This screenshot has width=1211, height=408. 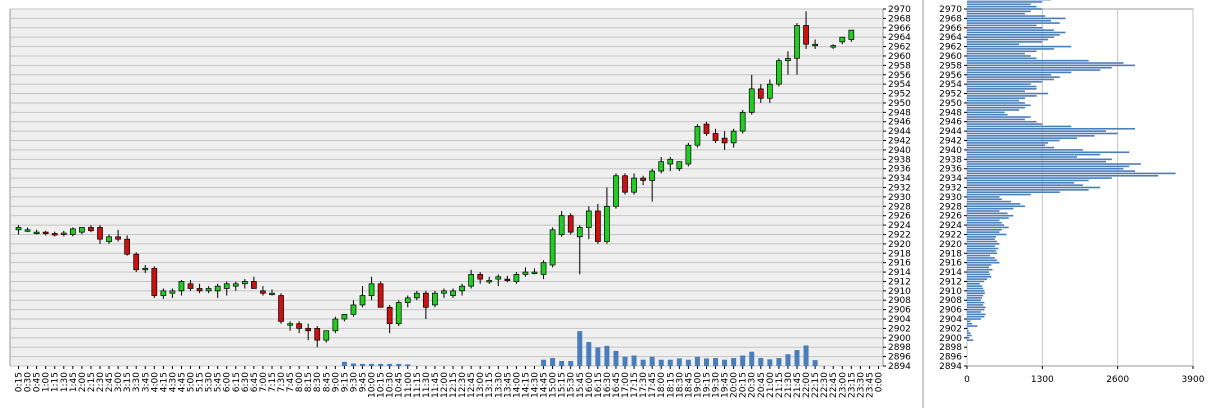 What do you see at coordinates (445, 385) in the screenshot?
I see `time-tick-label: 12:00` at bounding box center [445, 385].